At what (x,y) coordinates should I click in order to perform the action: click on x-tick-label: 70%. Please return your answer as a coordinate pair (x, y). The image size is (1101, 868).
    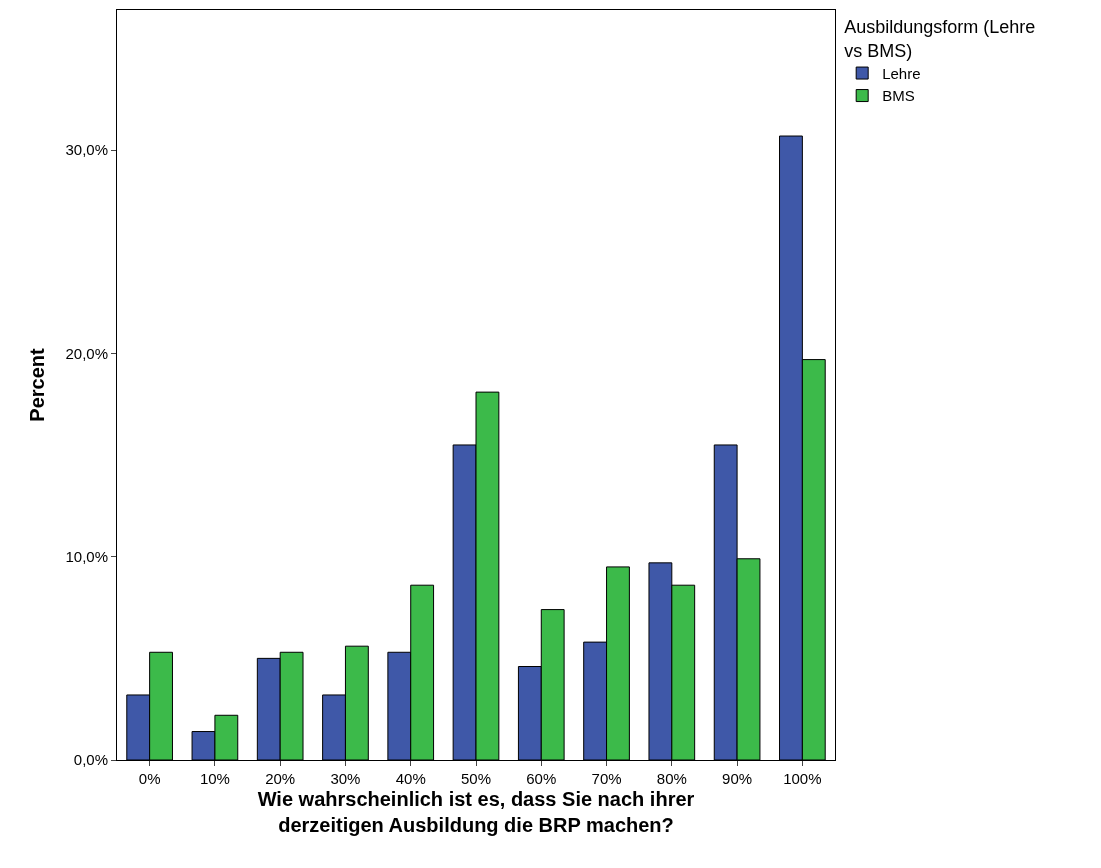
    Looking at the image, I should click on (606, 778).